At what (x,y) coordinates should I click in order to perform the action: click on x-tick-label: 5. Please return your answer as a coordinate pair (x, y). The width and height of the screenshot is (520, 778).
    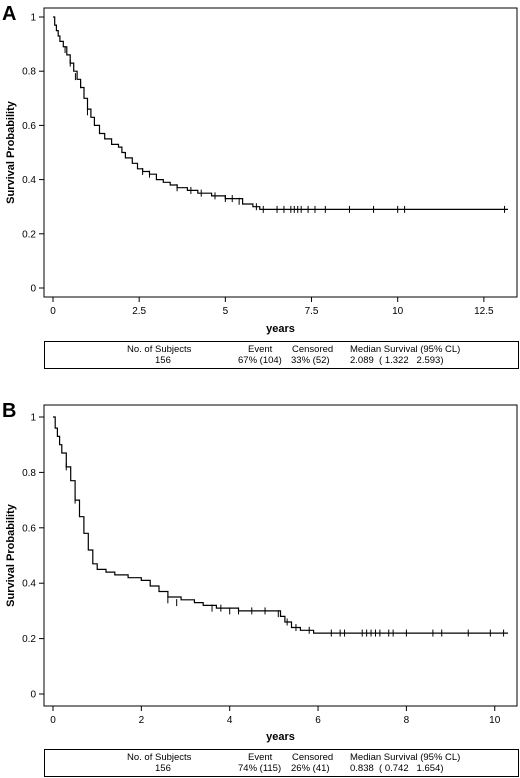
    Looking at the image, I should click on (226, 311).